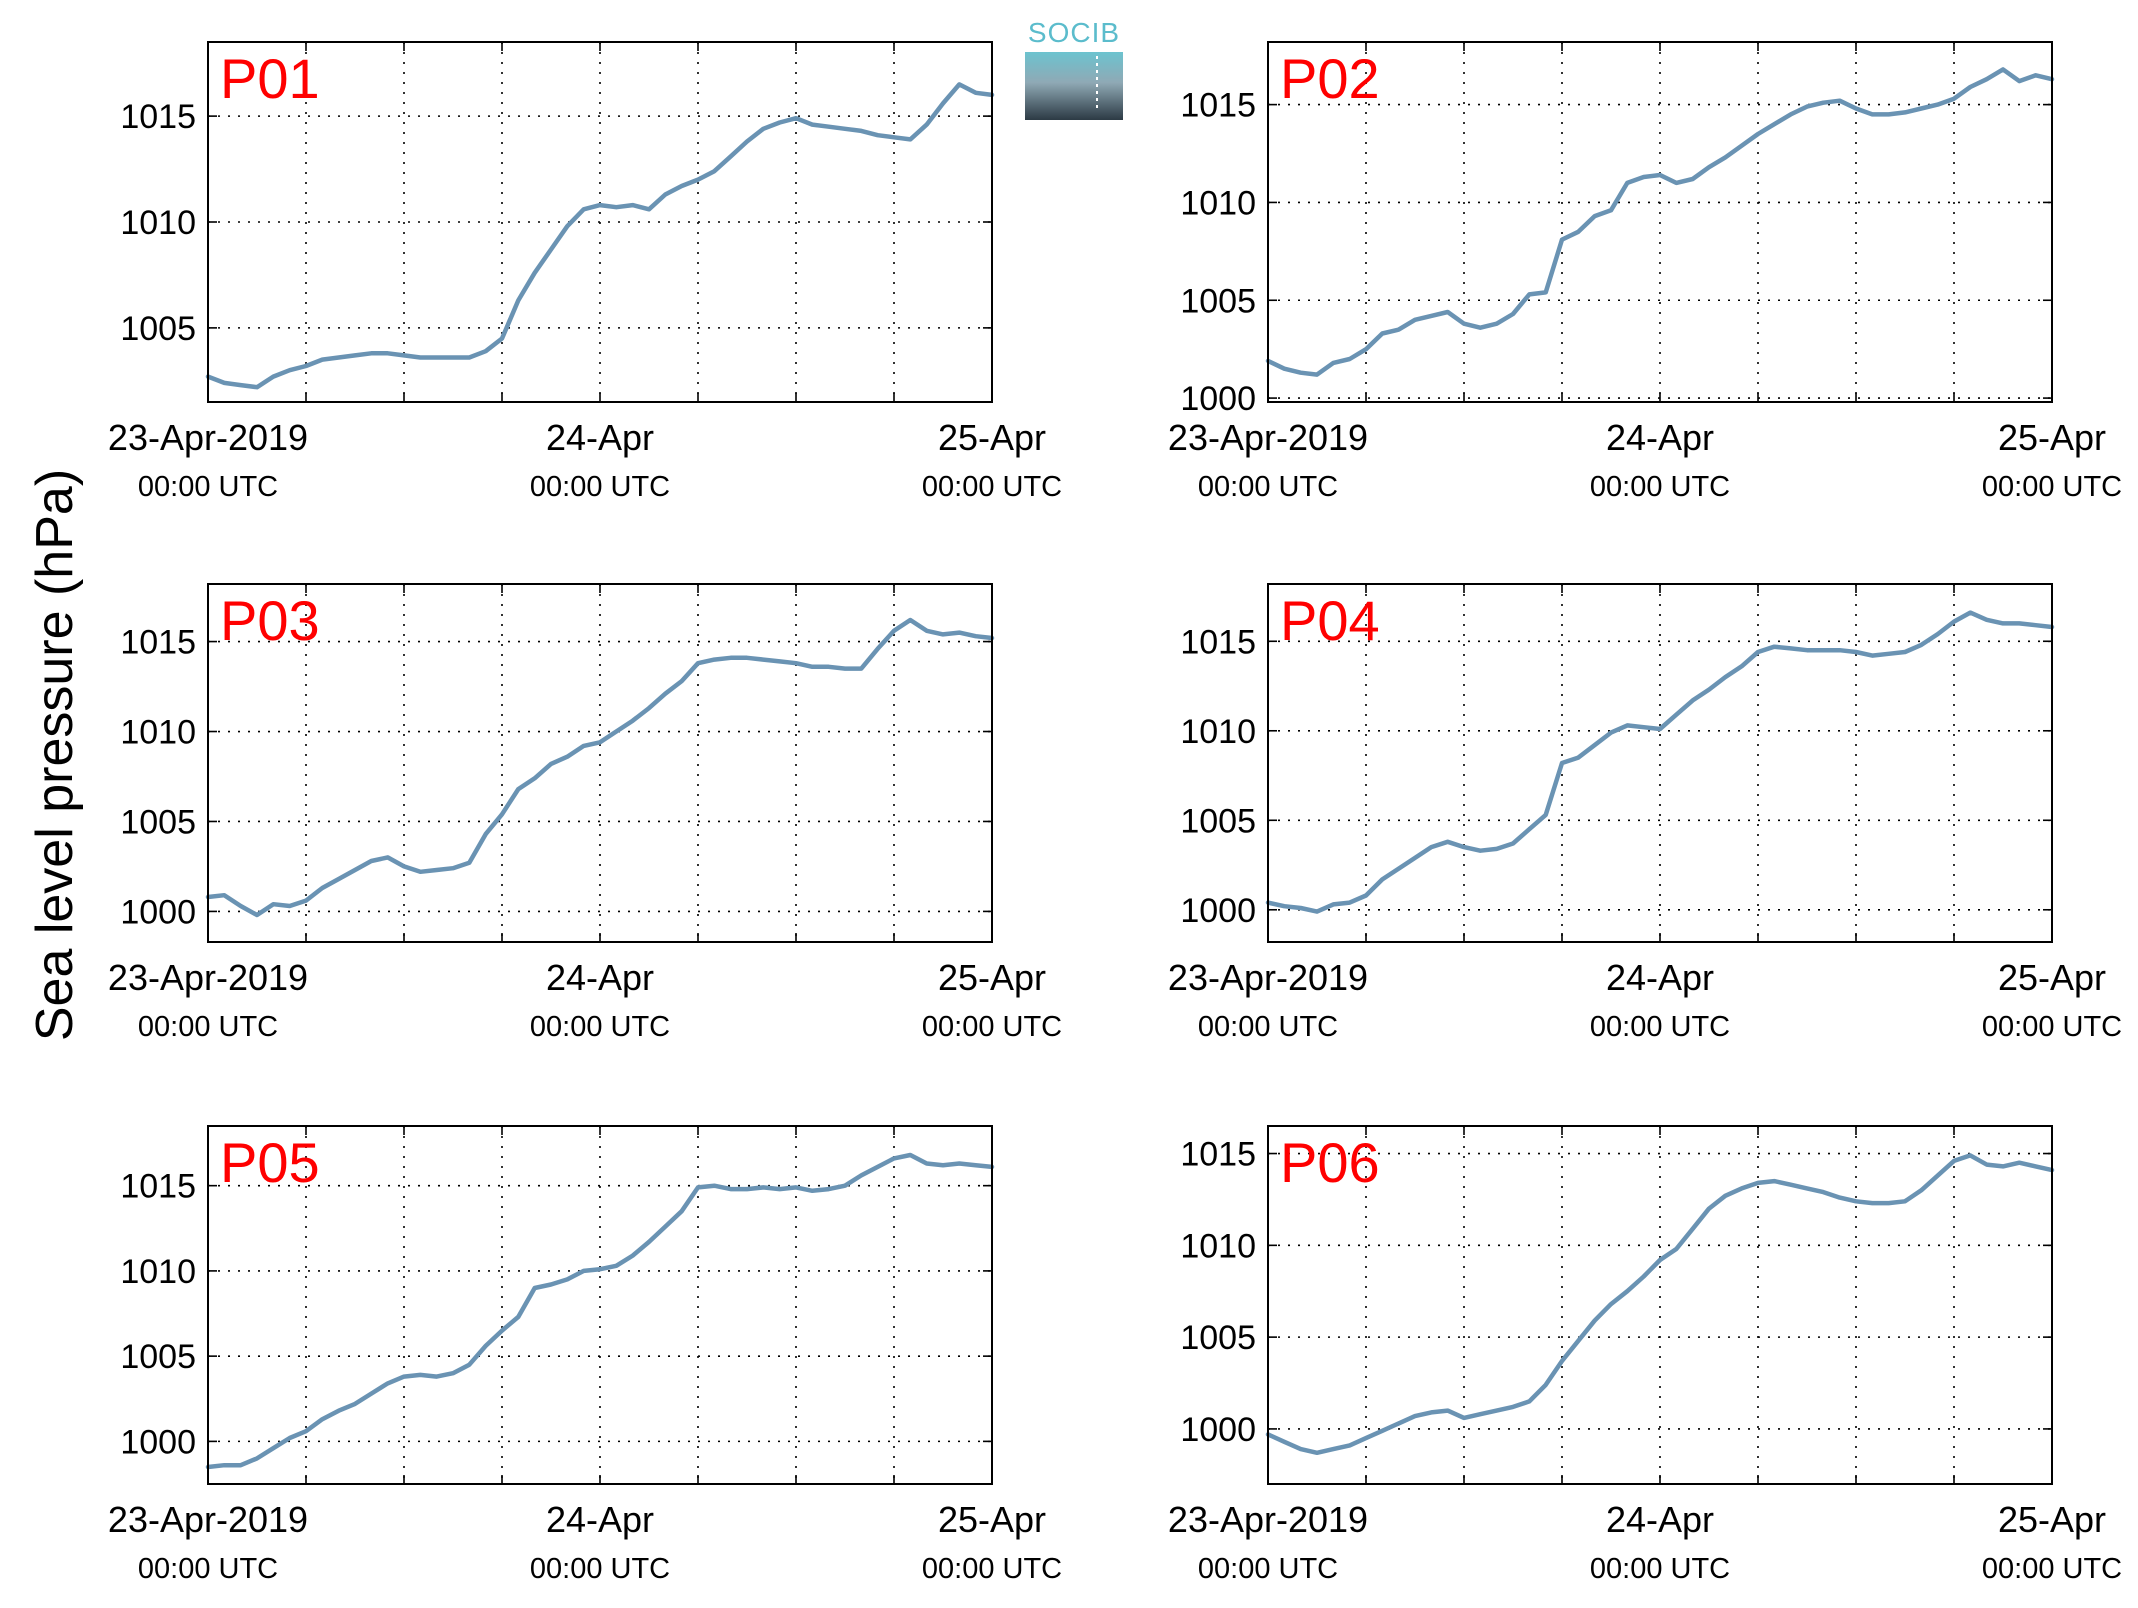 This screenshot has height=1608, width=2138. Describe the element at coordinates (55, 755) in the screenshot. I see `y-axis-label: Sea level pressure (hPa)` at that location.